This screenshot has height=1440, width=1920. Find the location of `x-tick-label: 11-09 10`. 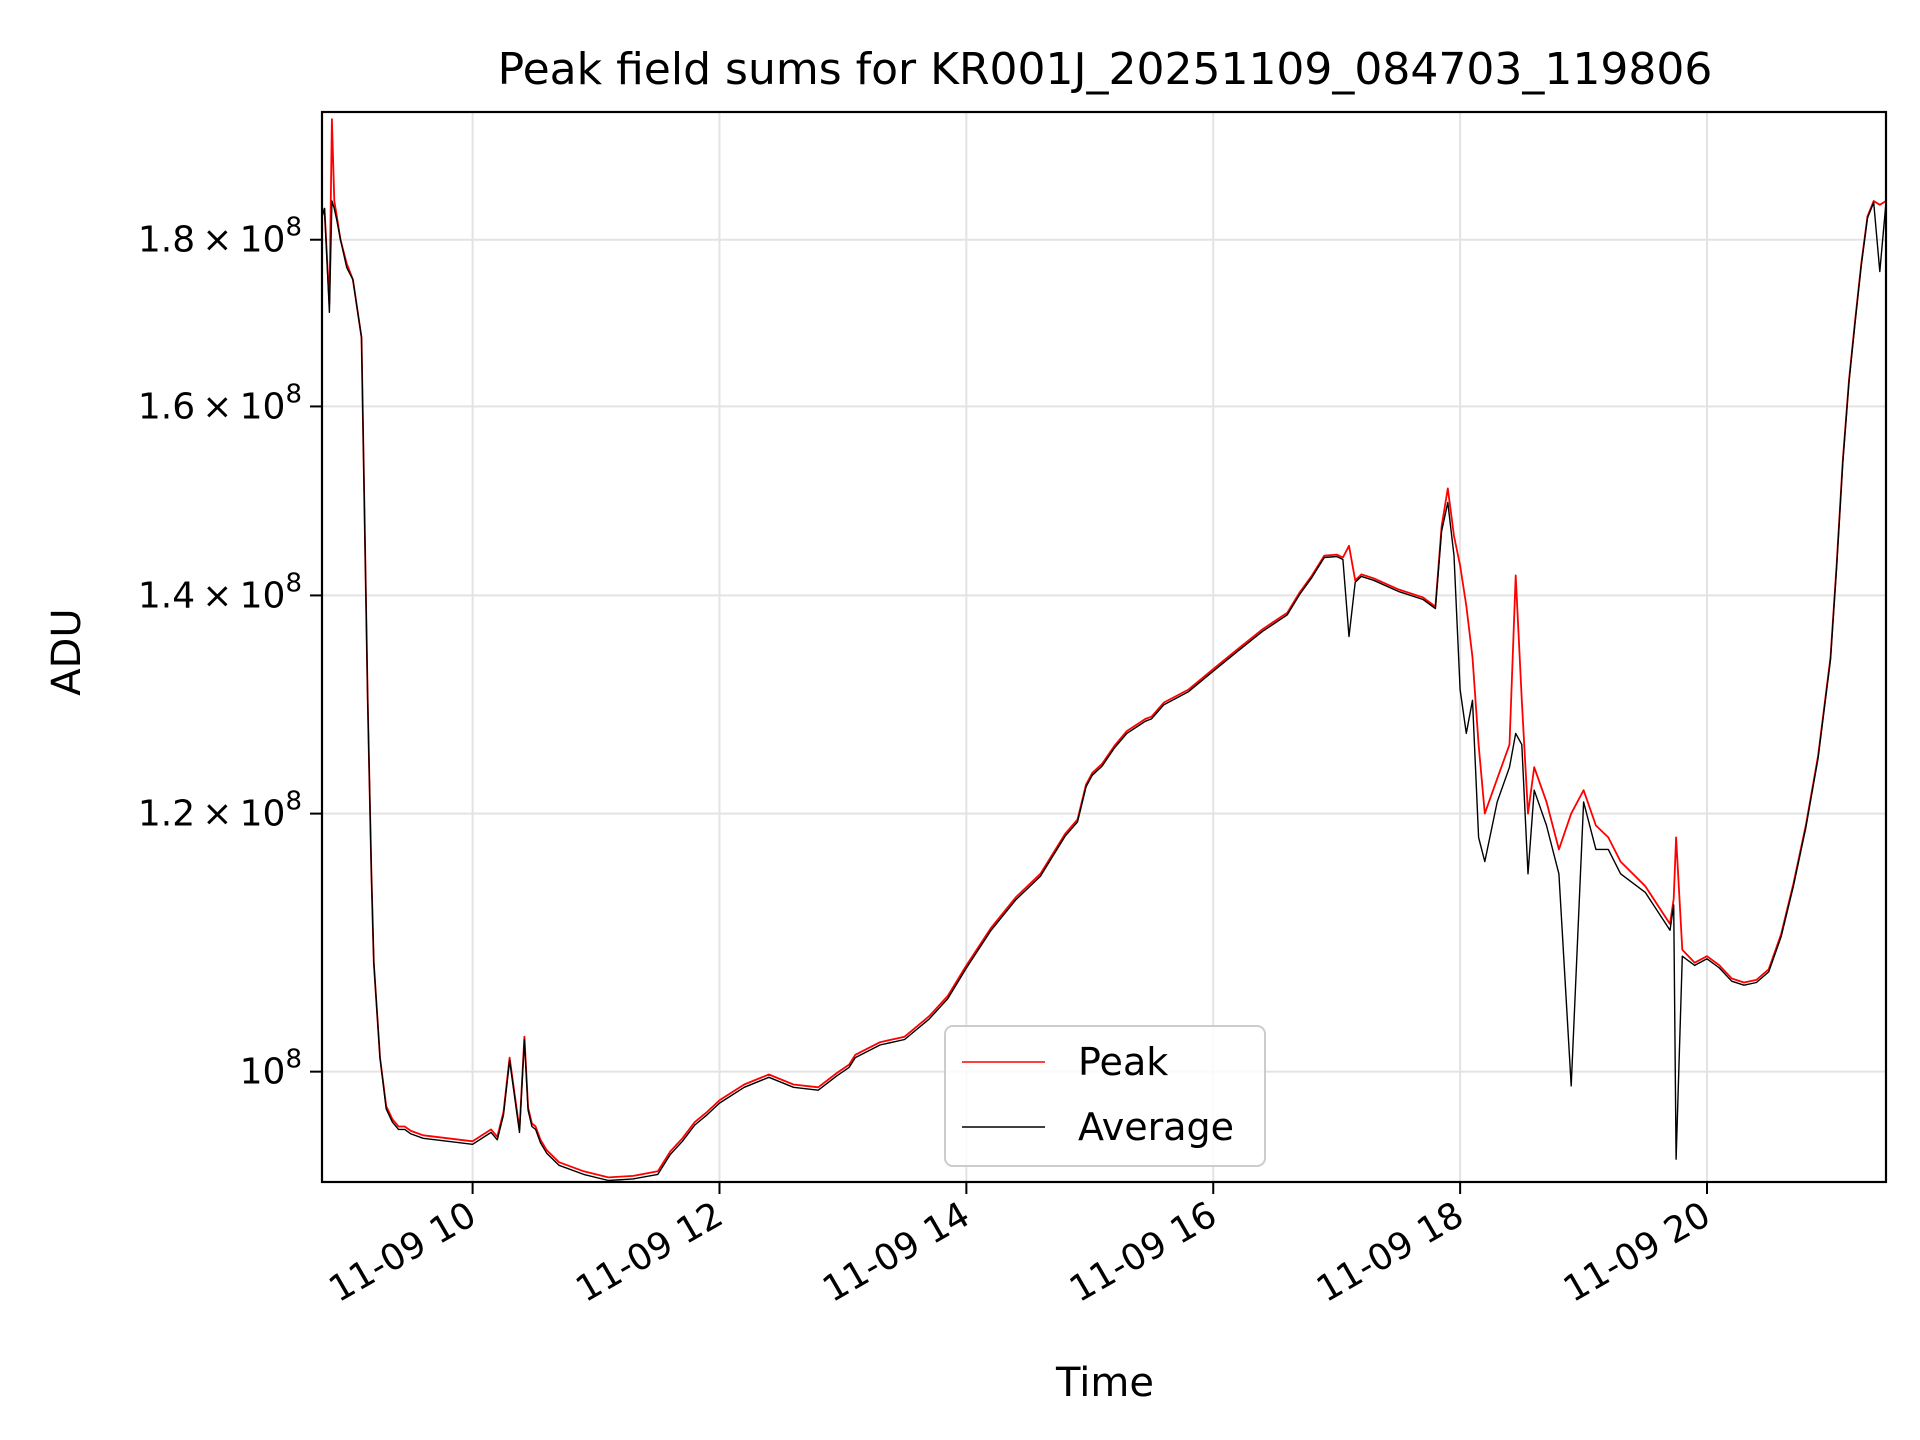

x-tick-label: 11-09 10 is located at coordinates (402, 1252).